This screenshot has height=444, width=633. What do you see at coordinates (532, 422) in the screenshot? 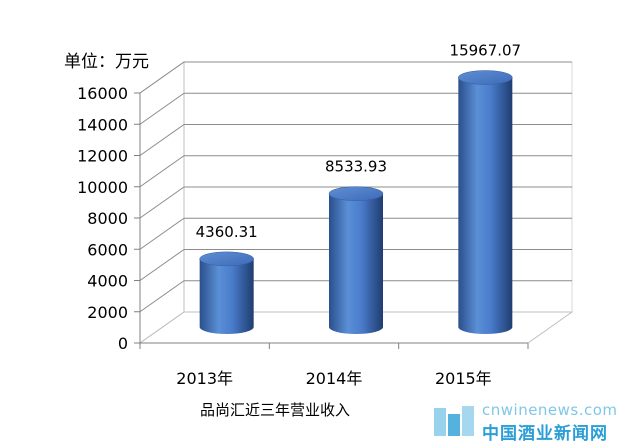
I see `watermark: cnwinenews.com 中国酒业新闻网` at bounding box center [532, 422].